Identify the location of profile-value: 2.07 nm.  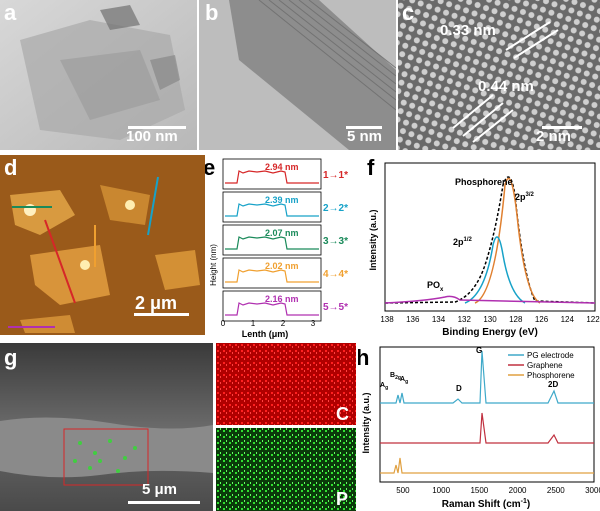
(282, 233).